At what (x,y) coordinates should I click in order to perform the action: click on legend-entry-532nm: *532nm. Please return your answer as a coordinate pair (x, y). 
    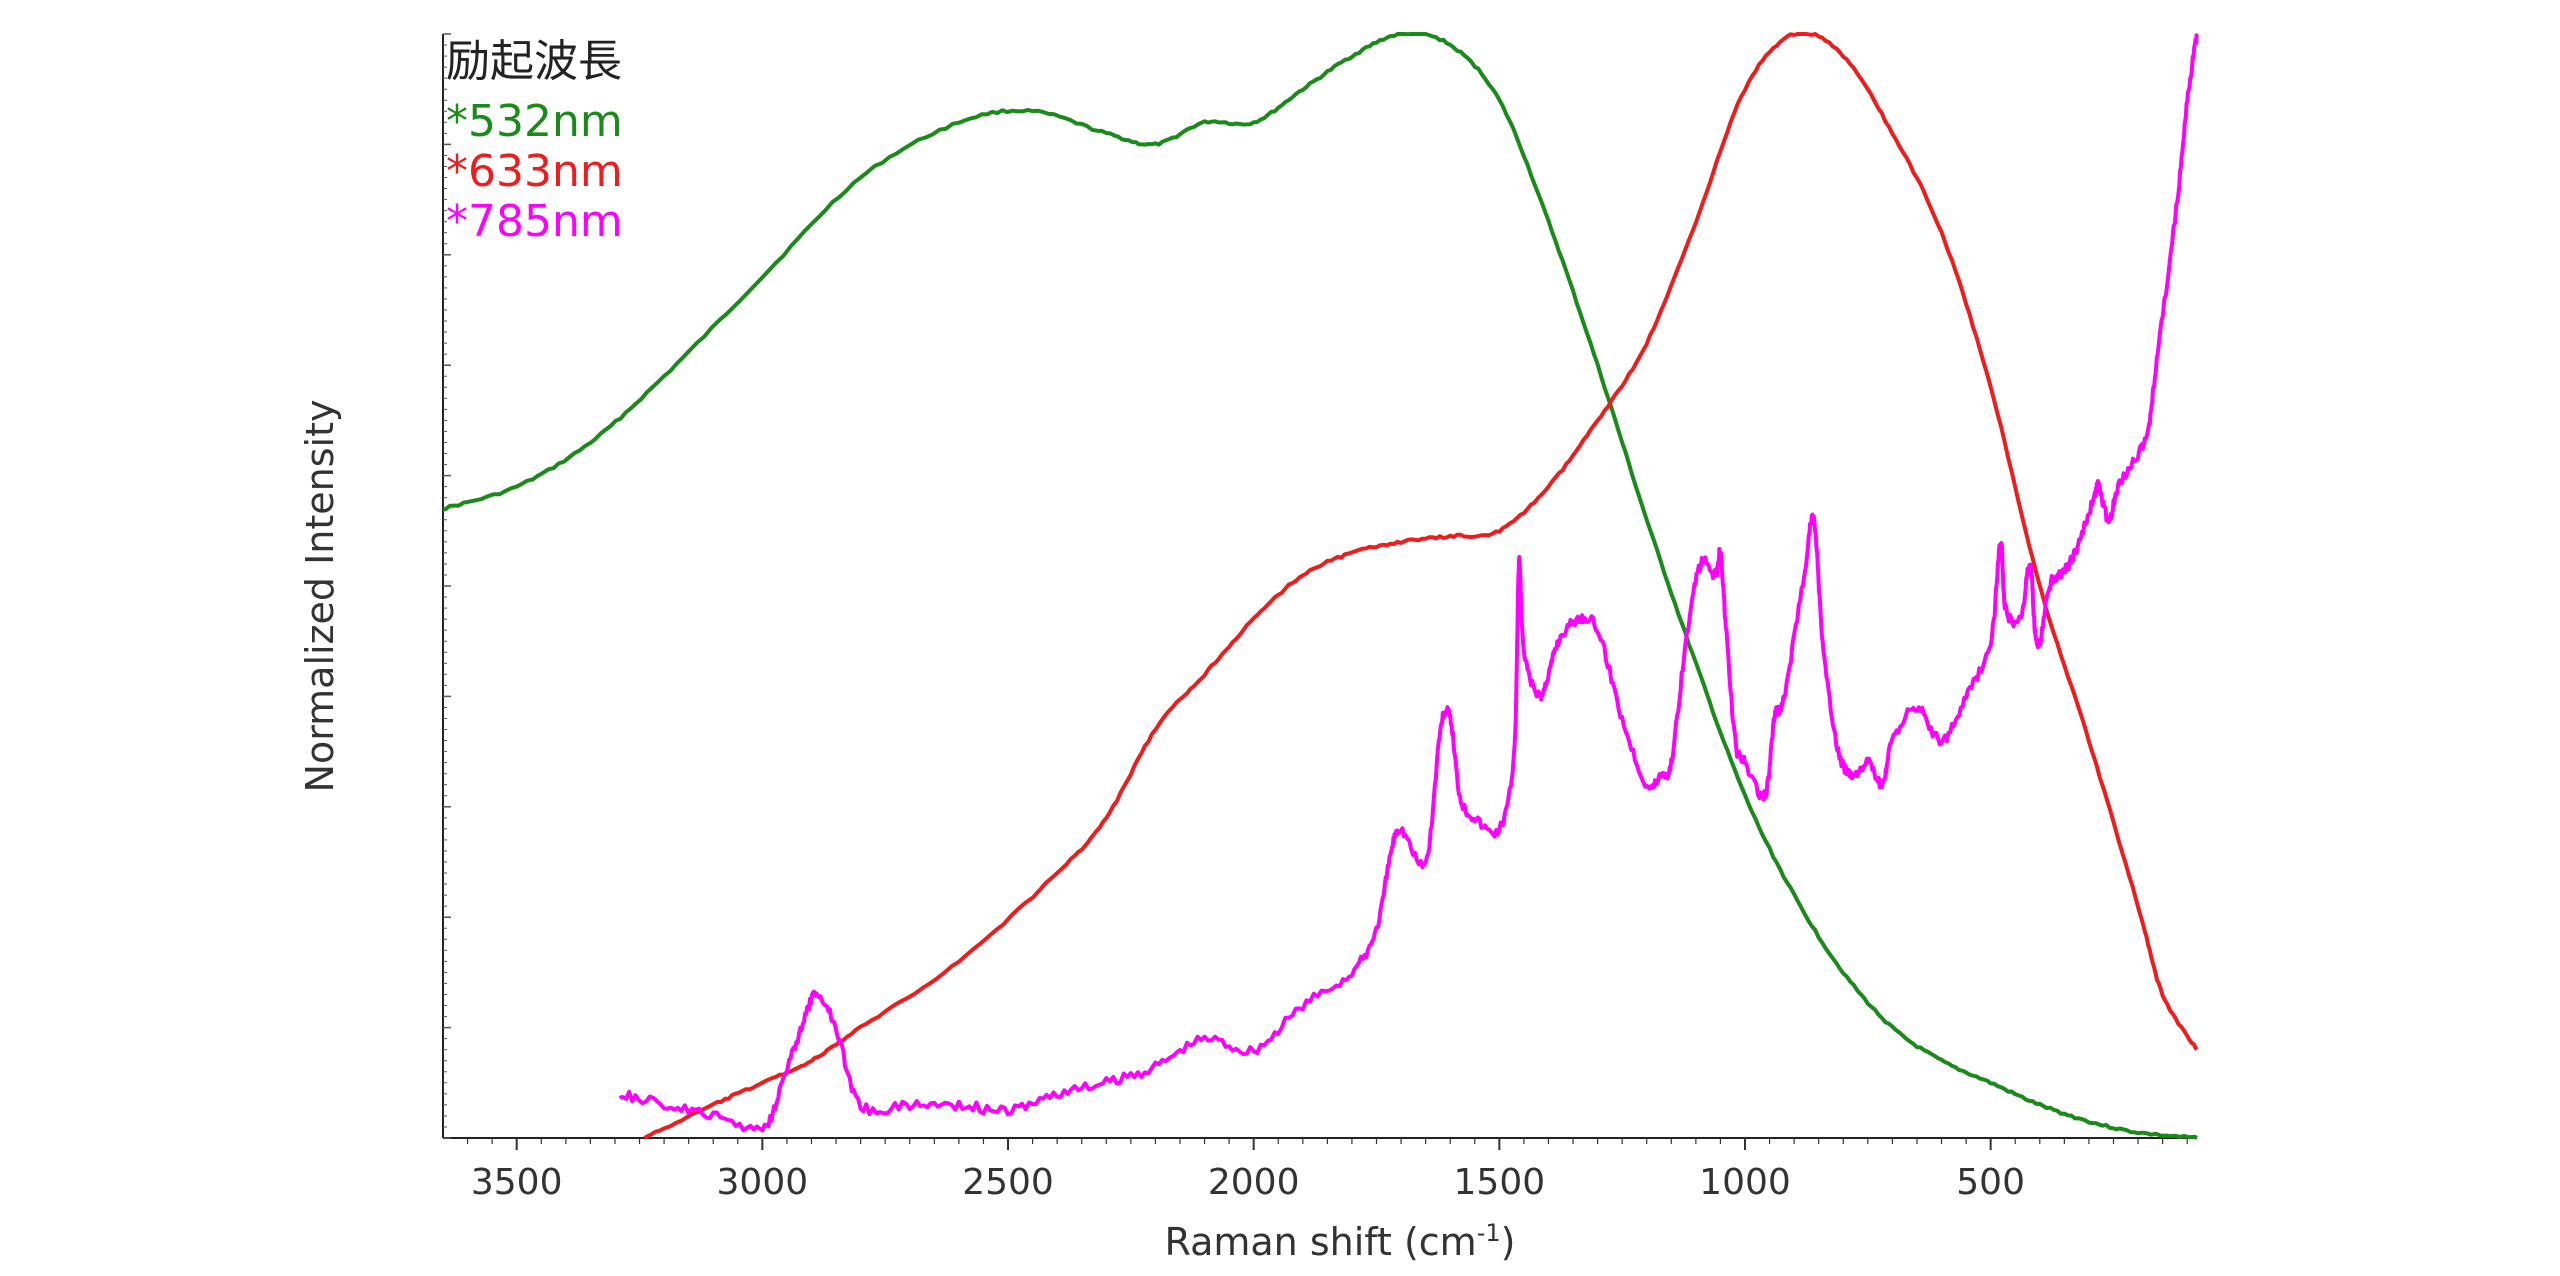
    Looking at the image, I should click on (534, 121).